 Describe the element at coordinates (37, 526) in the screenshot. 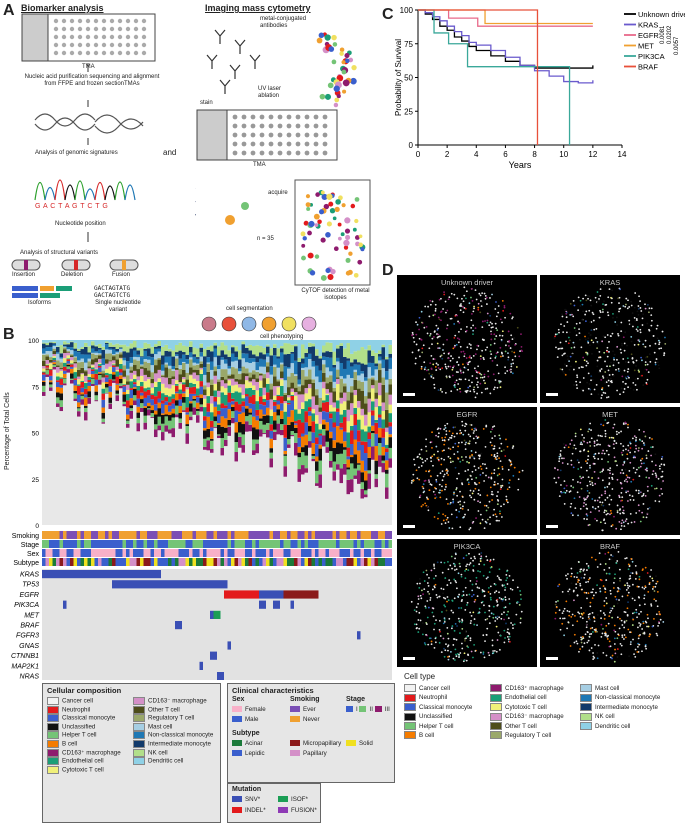

I see `ytick-label: 0` at that location.